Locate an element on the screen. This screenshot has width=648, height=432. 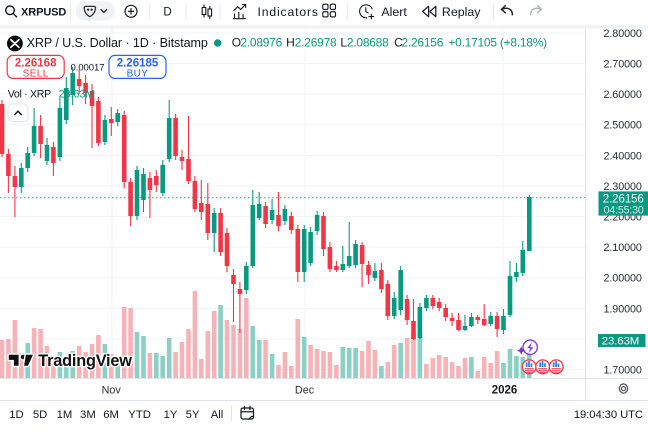
svg-text: 0.00017 is located at coordinates (88, 68).